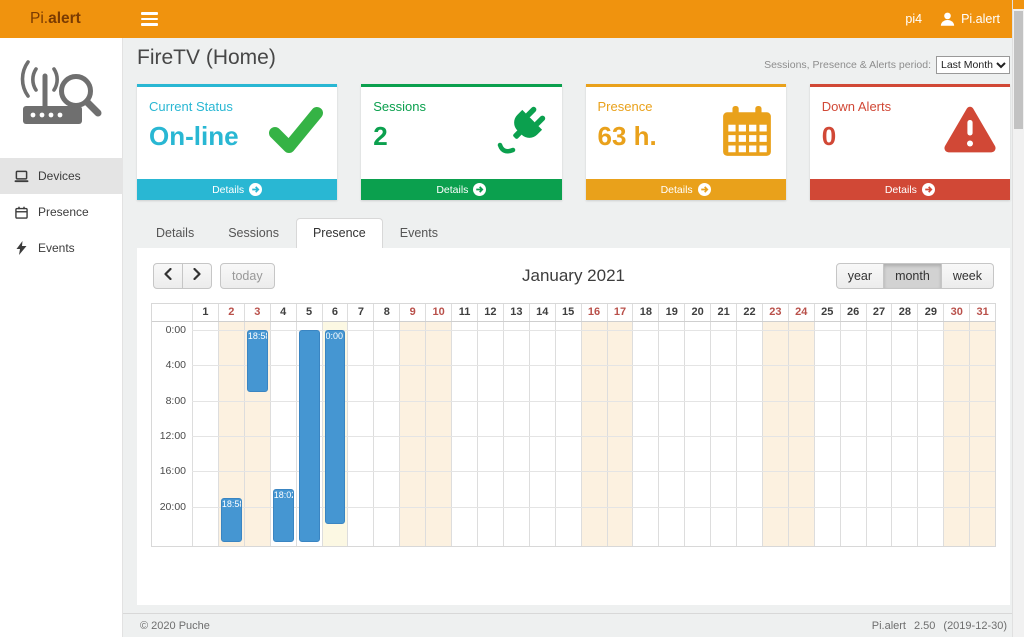  I want to click on calendar-nav-buttons, so click(182, 275).